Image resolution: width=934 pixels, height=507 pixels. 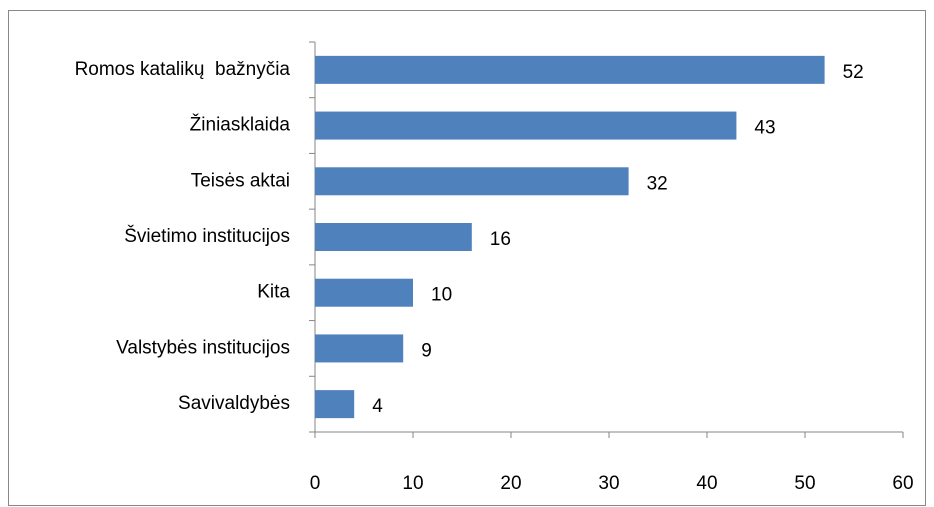 I want to click on value-label: 10, so click(x=441, y=295).